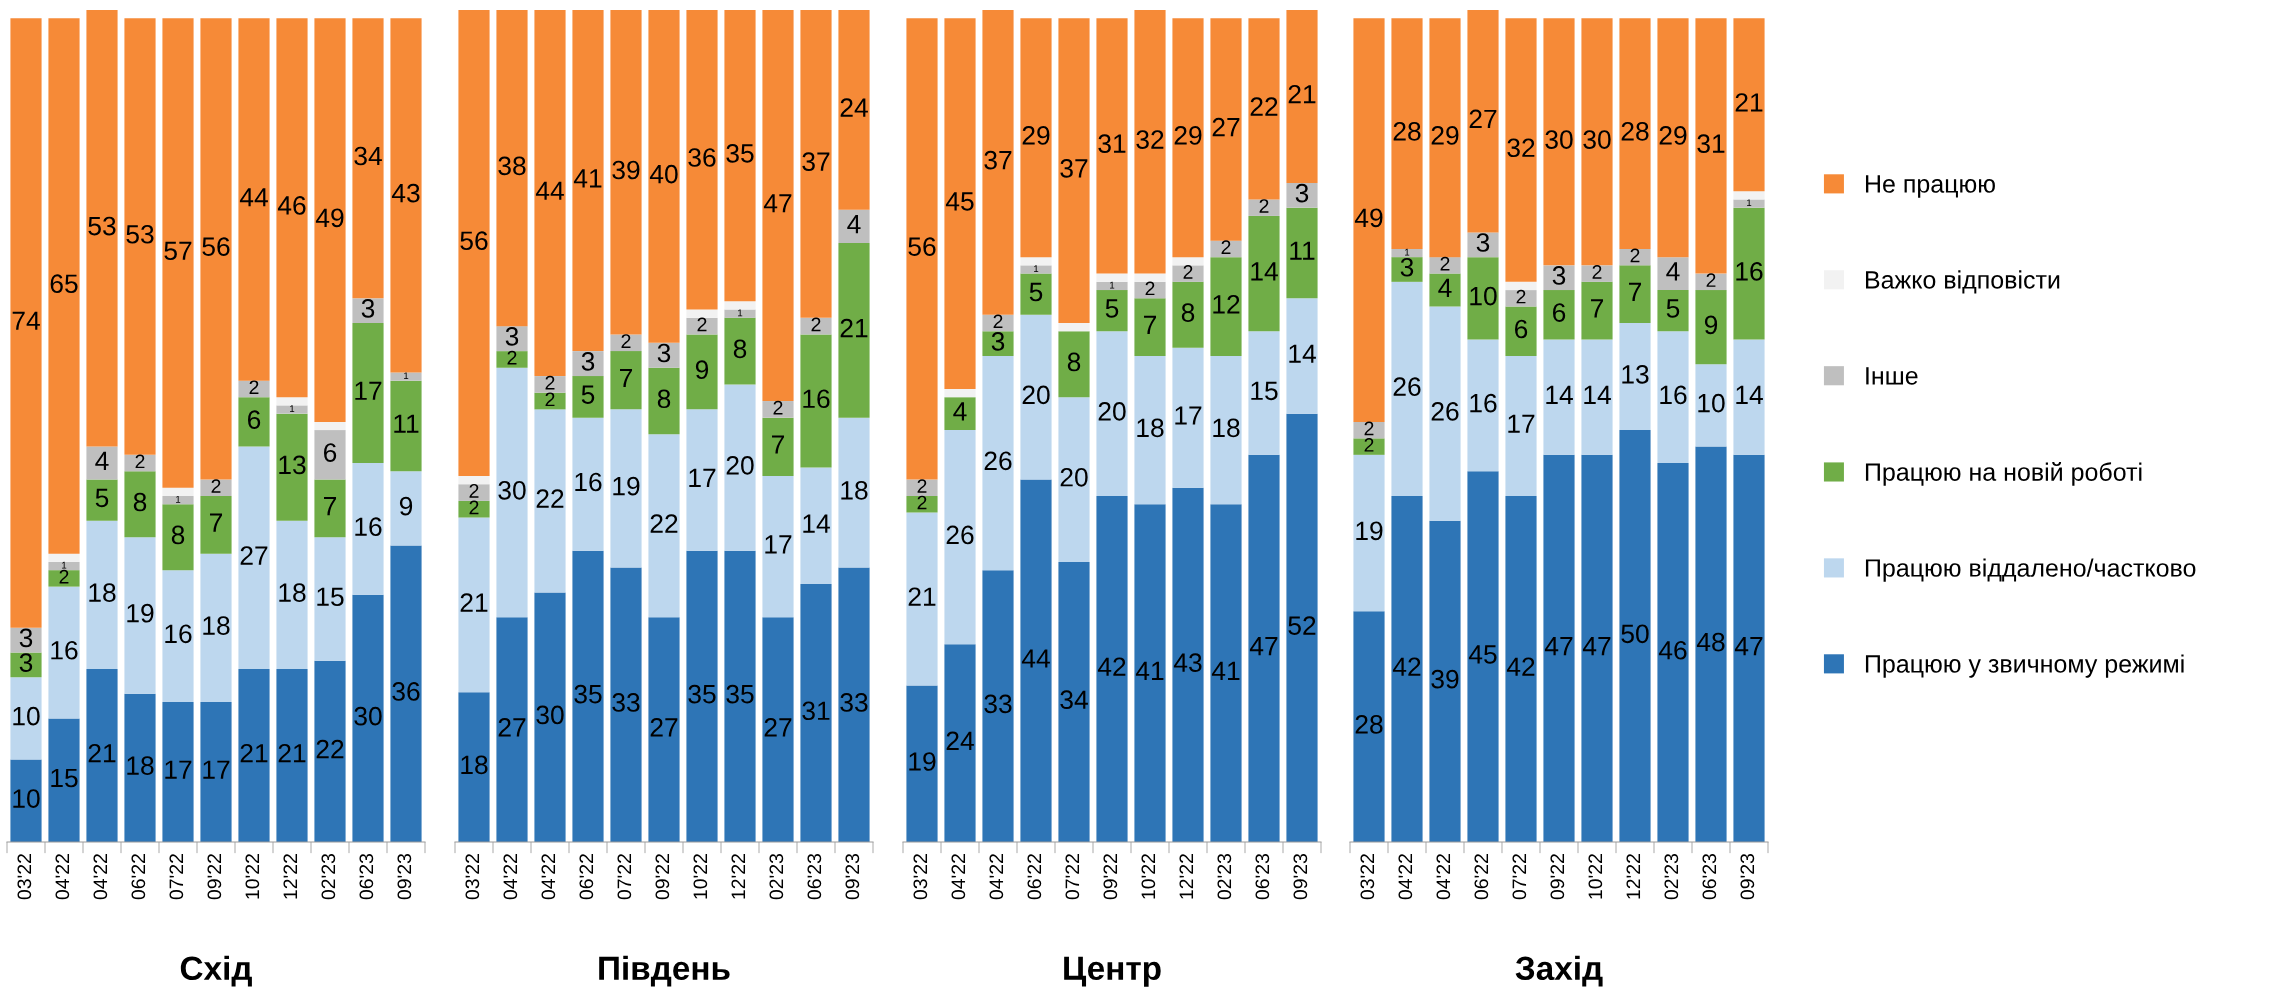  Describe the element at coordinates (512, 166) in the screenshot. I see `data-label: 38` at that location.